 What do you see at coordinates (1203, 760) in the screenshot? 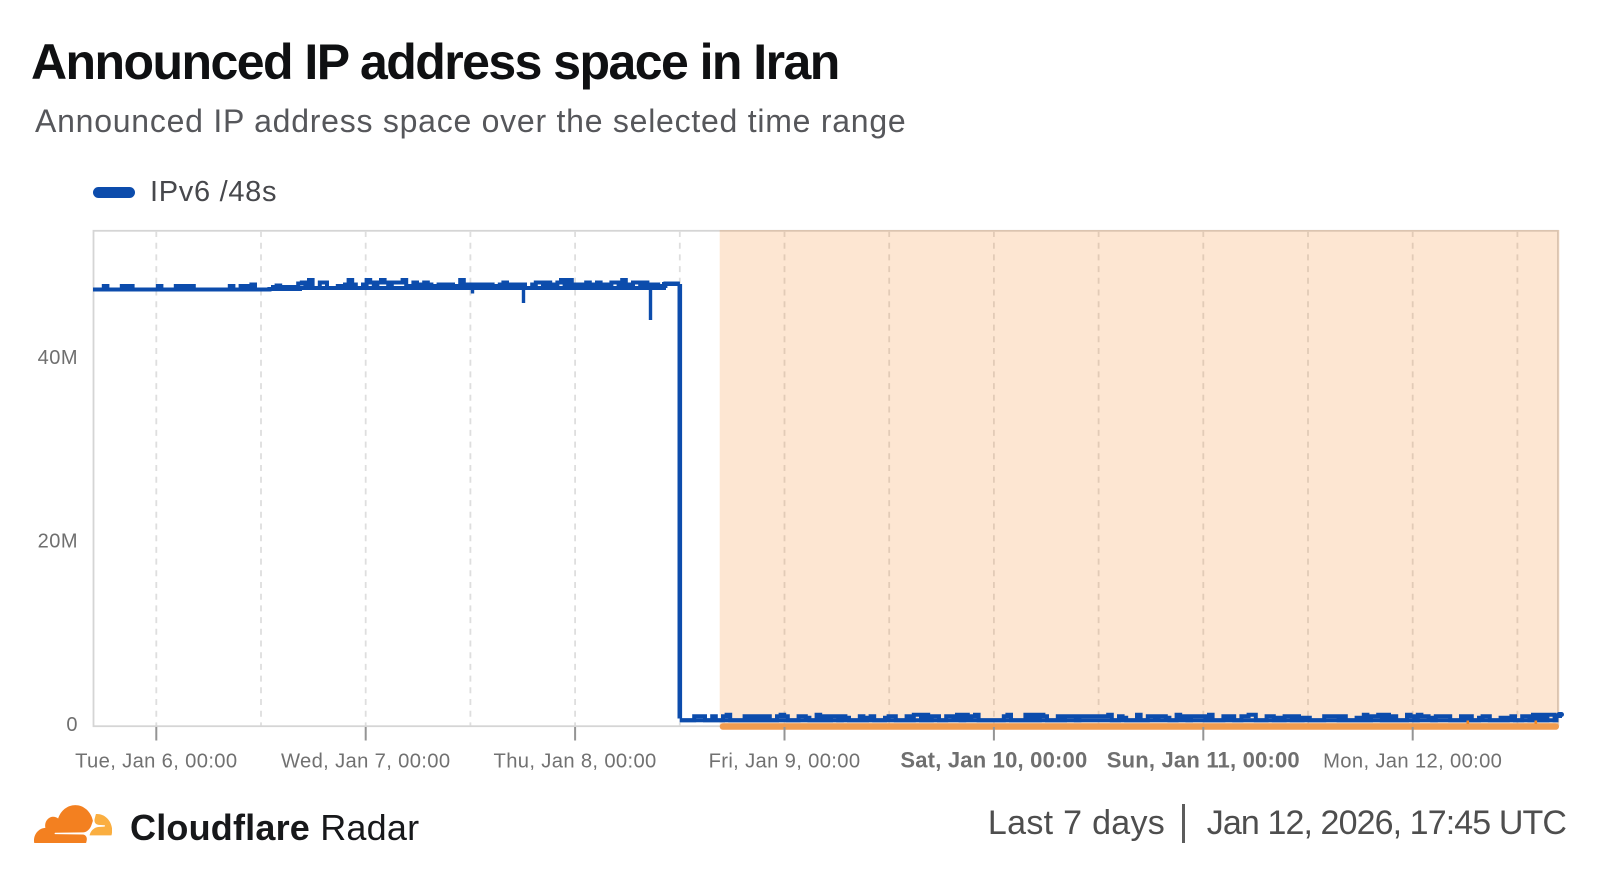
I see `svg-text: Sun, Jan 11, 00:00` at bounding box center [1203, 760].